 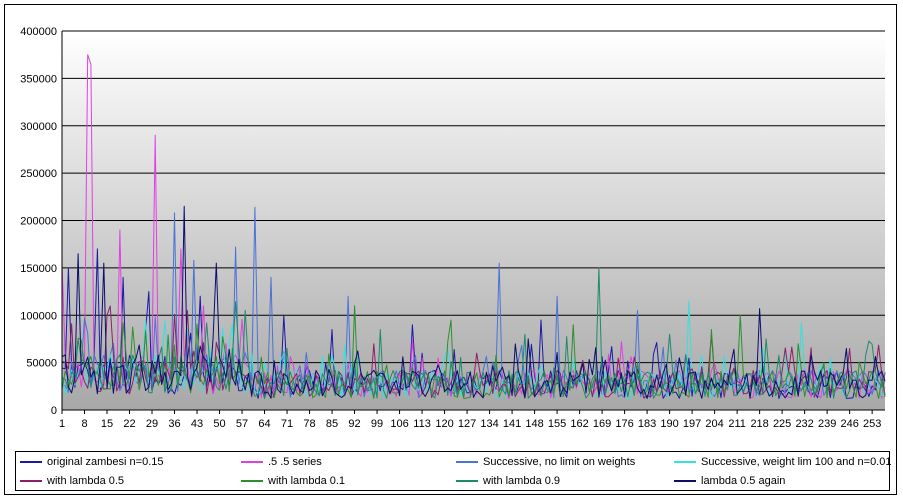 I want to click on y-tick-label: 100000, so click(x=38, y=316).